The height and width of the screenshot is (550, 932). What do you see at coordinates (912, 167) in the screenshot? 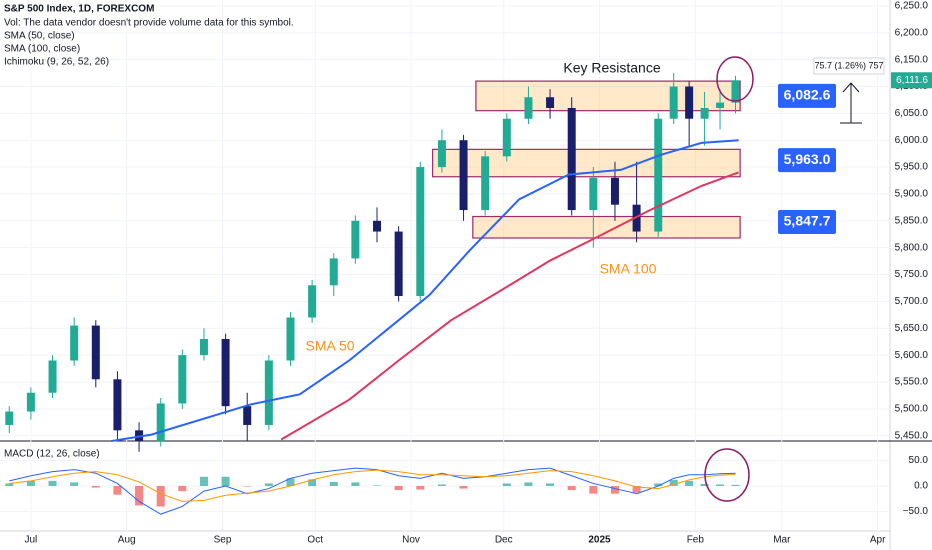
I see `y-tick-label: 5,950.0` at bounding box center [912, 167].